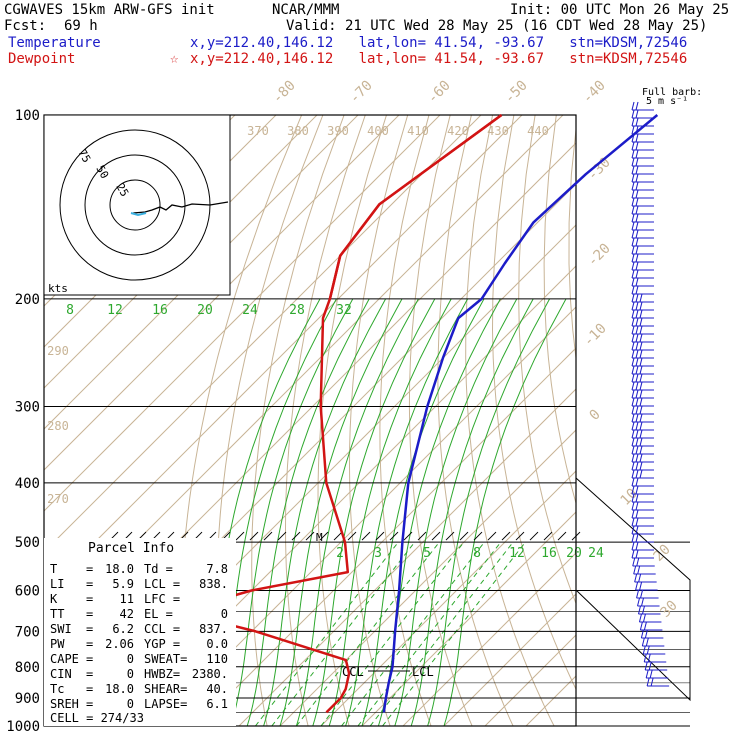  I want to click on parcel-key2: LFC =, so click(162, 599).